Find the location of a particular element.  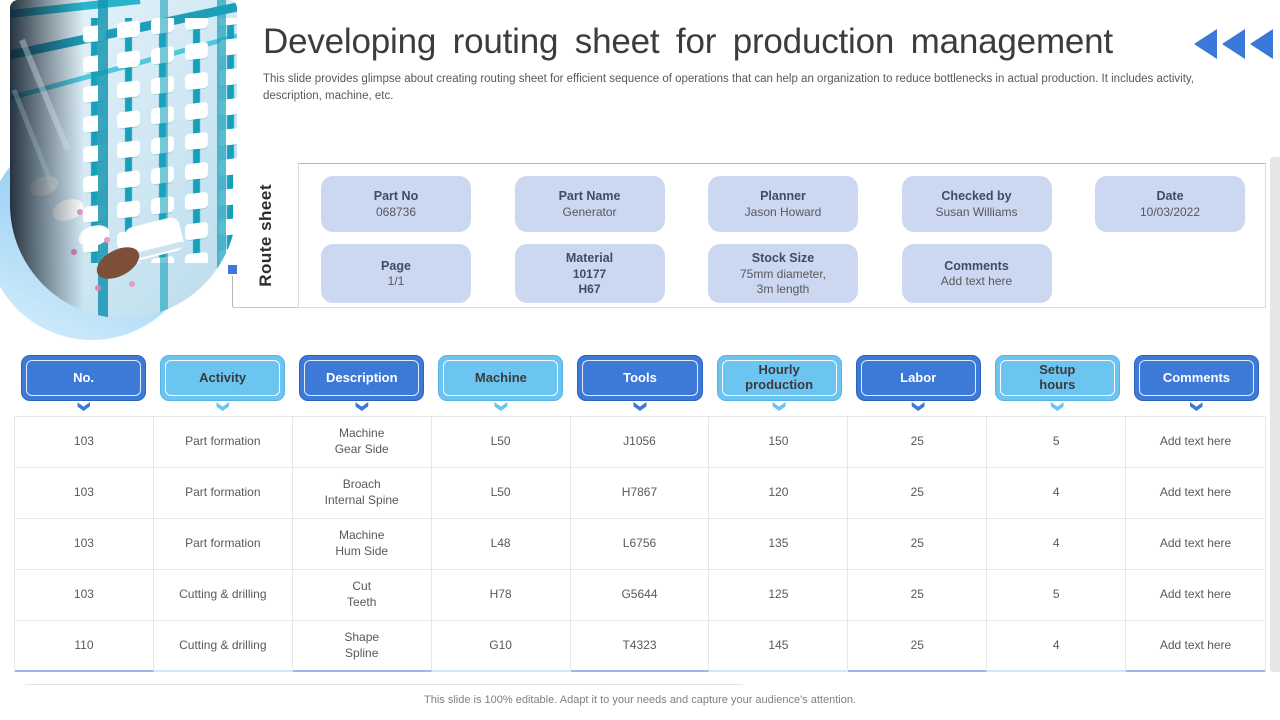

route-sheet-field-planner: Planner Jason Howard is located at coordinates (783, 204).